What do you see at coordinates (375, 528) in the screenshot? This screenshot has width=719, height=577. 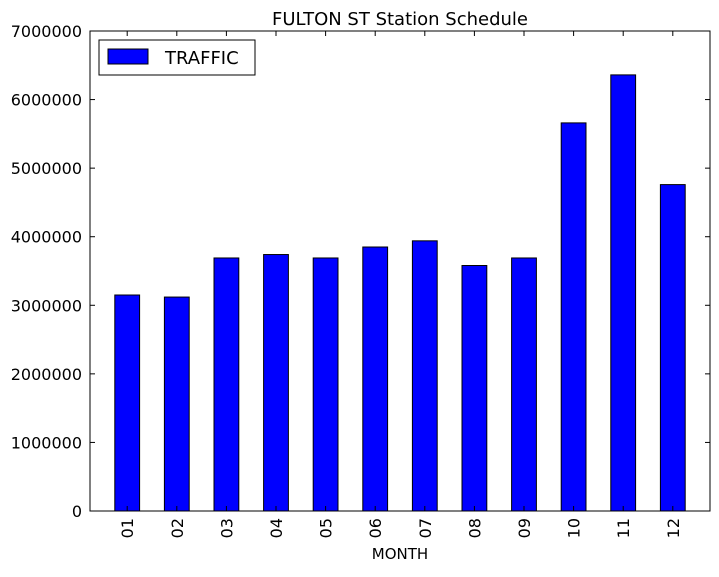 I see `x-tick-label: 06` at bounding box center [375, 528].